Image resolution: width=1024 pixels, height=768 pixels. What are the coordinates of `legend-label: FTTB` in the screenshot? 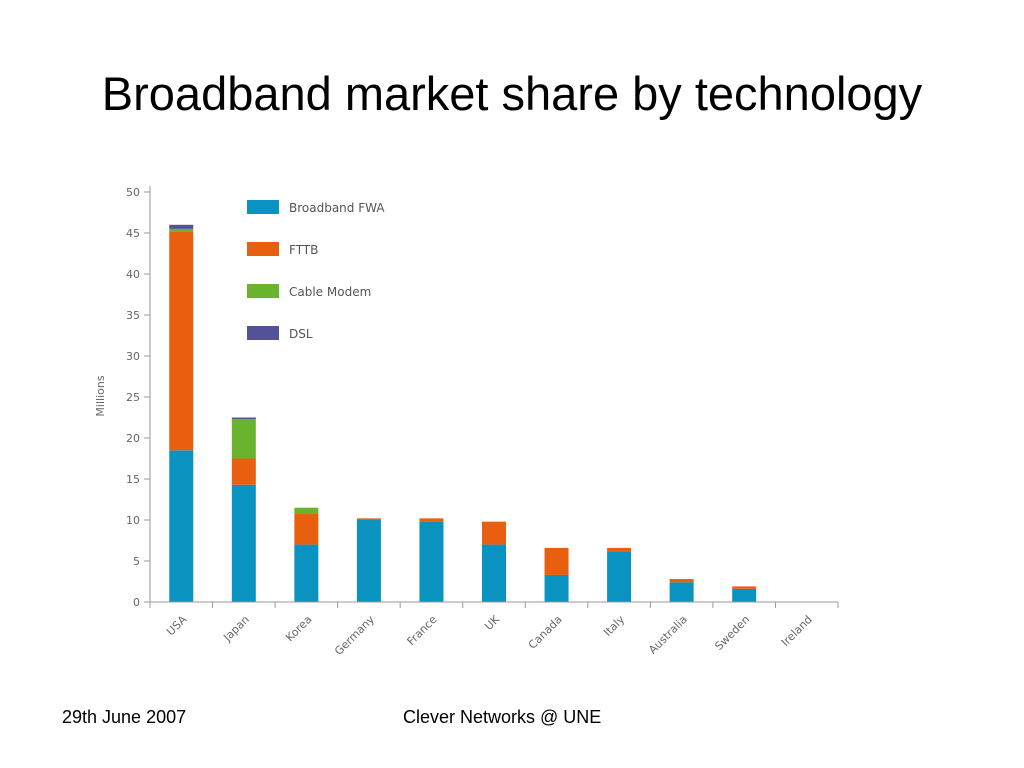 It's located at (303, 250).